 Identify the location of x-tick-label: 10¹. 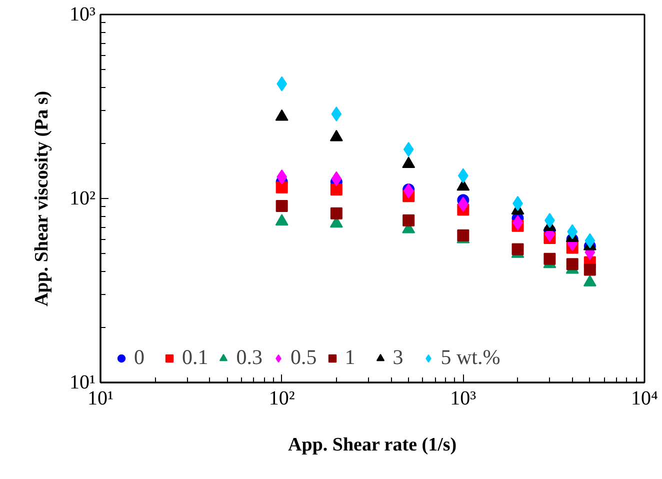
(101, 399).